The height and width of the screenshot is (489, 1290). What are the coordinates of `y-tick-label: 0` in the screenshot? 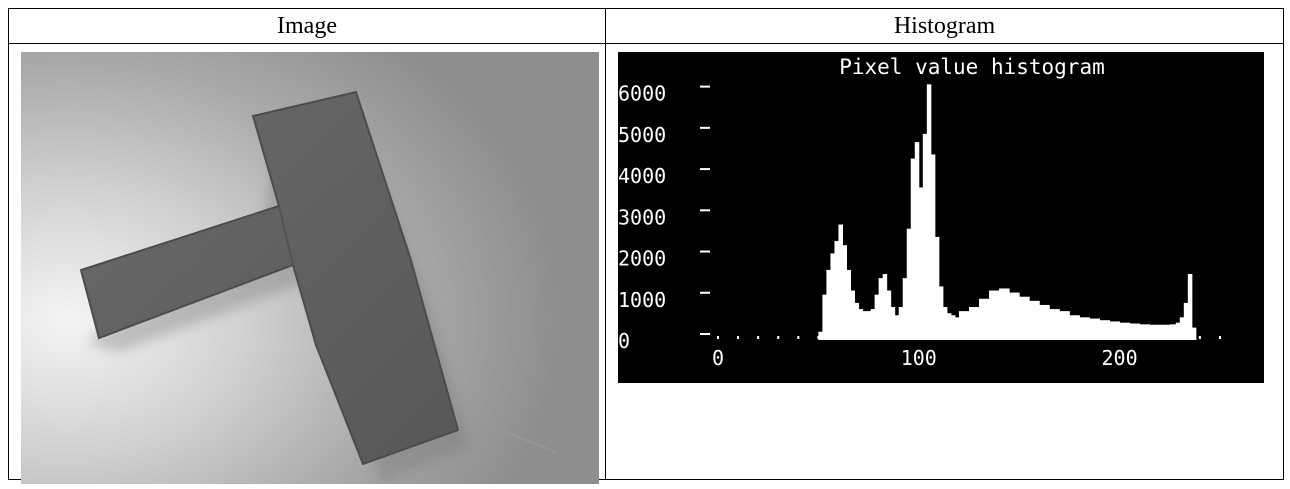 It's located at (624, 341).